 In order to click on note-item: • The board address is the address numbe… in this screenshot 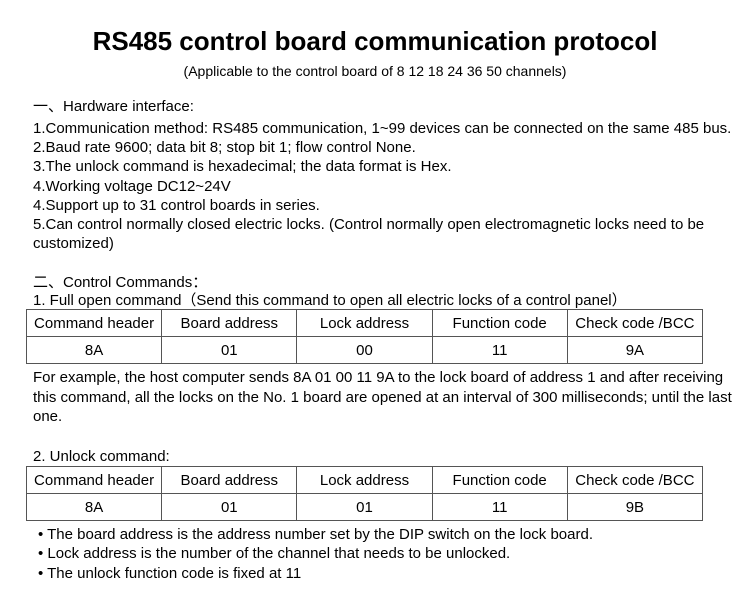, I will do `click(315, 534)`.